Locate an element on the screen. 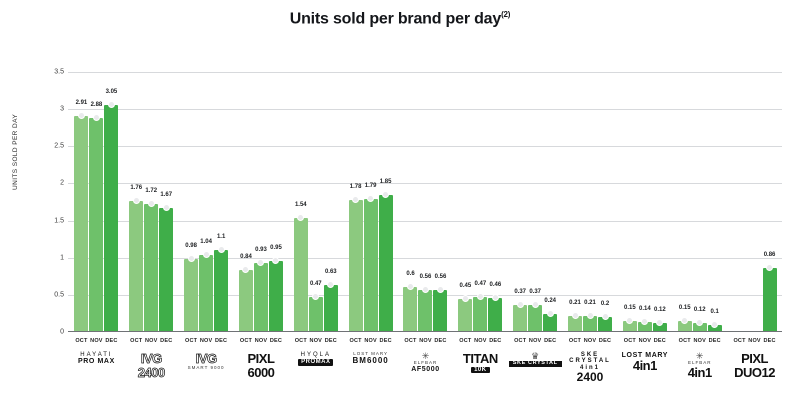 The width and height of the screenshot is (800, 415). bar-slot: 3.05 is located at coordinates (111, 202).